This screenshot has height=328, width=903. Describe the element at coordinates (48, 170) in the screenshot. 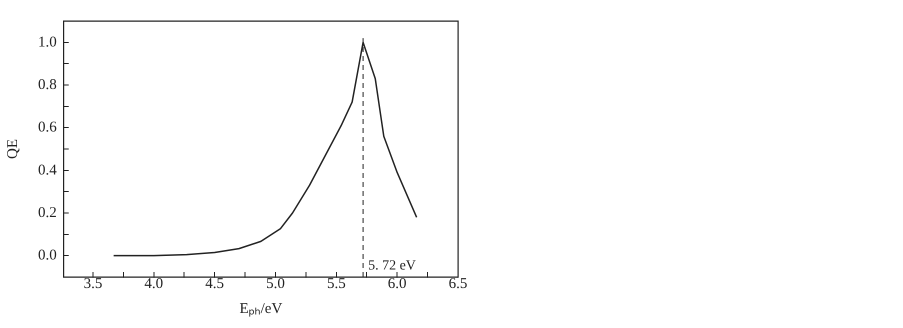

I see `y-tick-label: 0.4` at that location.